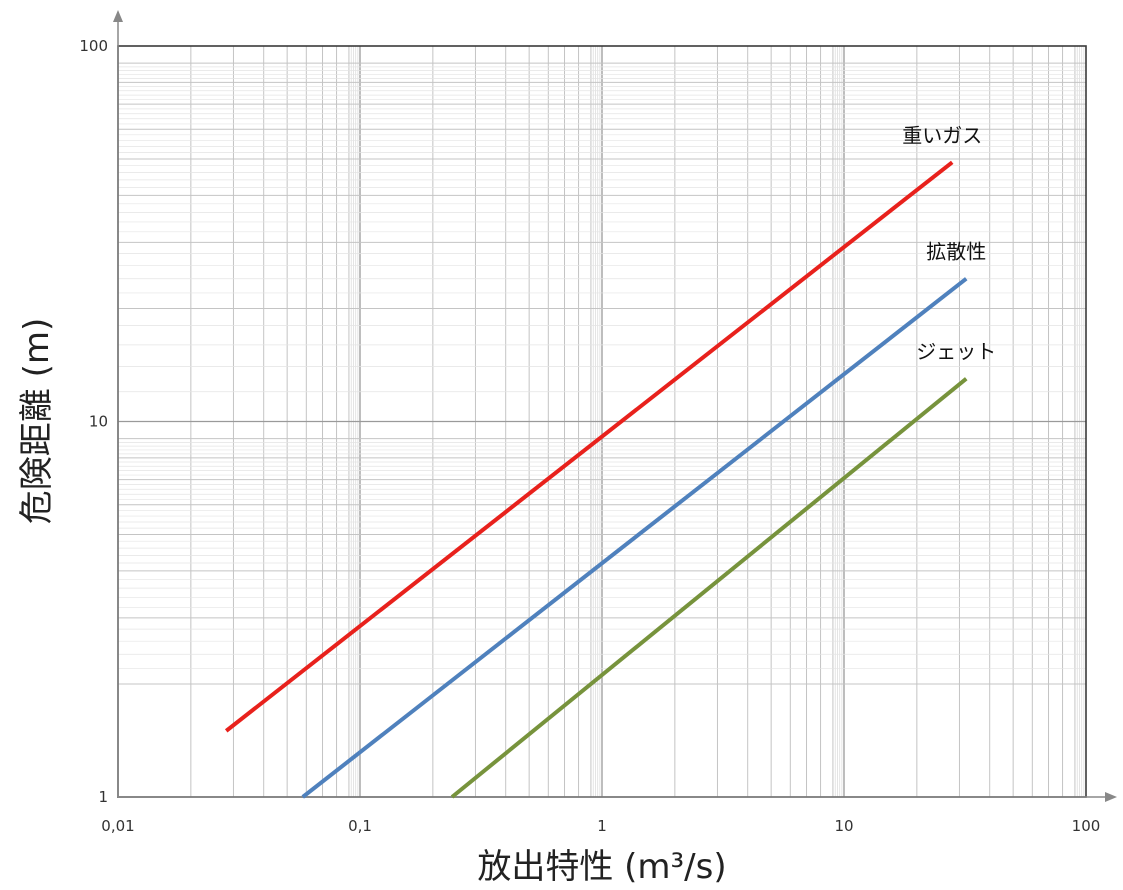 The image size is (1123, 890). I want to click on series-label: 拡散性, so click(956, 252).